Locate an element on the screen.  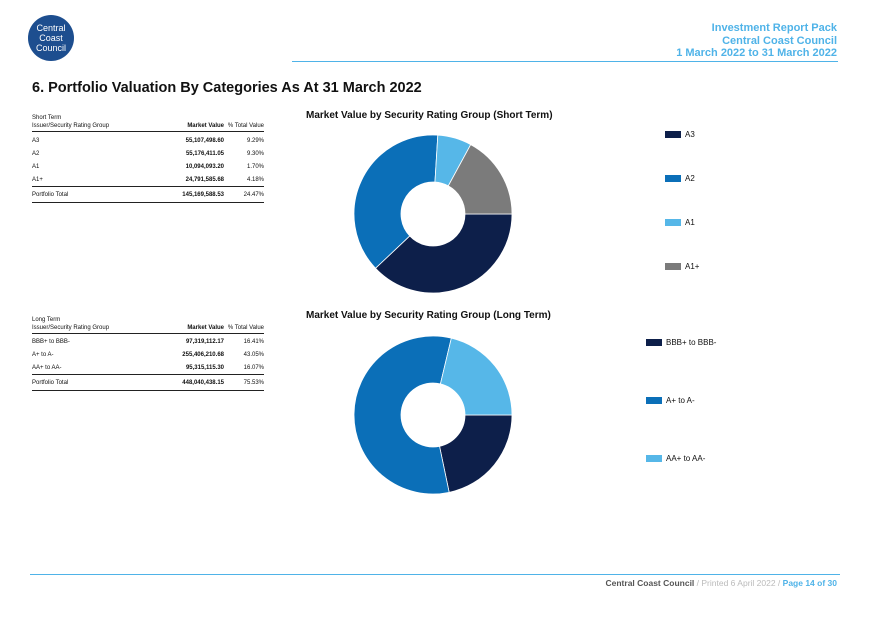
table-row: A+ to A- 255,406,210.68 43.05% is located at coordinates (148, 354).